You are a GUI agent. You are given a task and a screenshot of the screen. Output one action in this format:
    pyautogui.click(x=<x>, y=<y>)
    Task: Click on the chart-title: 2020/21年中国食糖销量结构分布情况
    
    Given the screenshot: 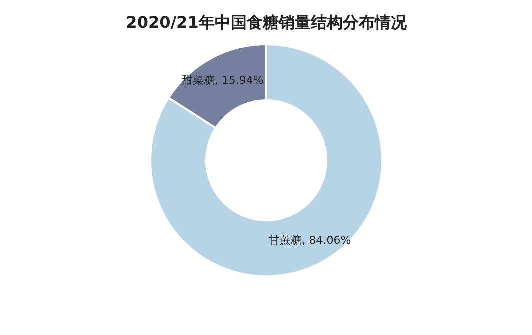 What is the action you would take?
    pyautogui.click(x=267, y=22)
    